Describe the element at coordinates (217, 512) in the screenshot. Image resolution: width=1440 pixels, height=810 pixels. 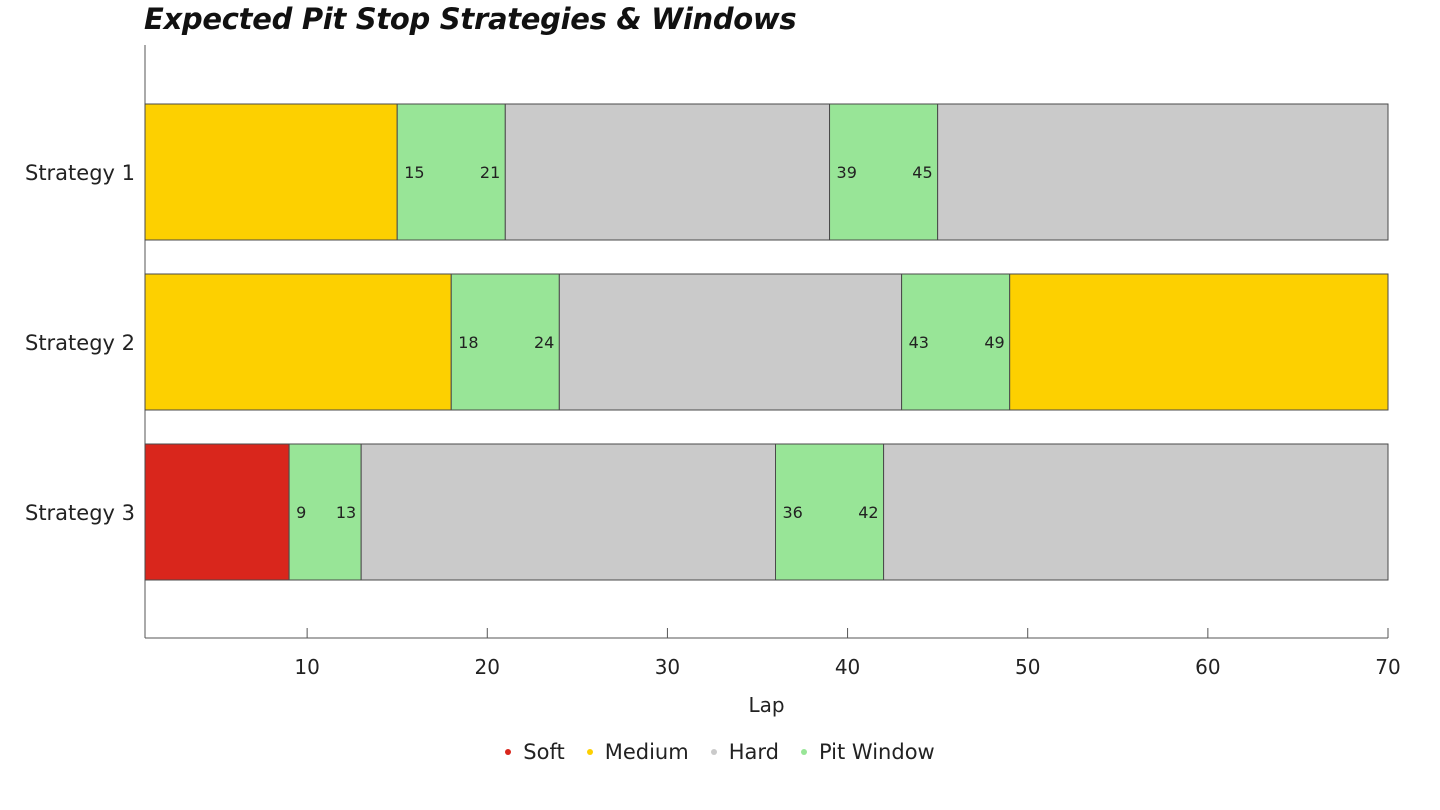
I see `stint-bar-soft` at that location.